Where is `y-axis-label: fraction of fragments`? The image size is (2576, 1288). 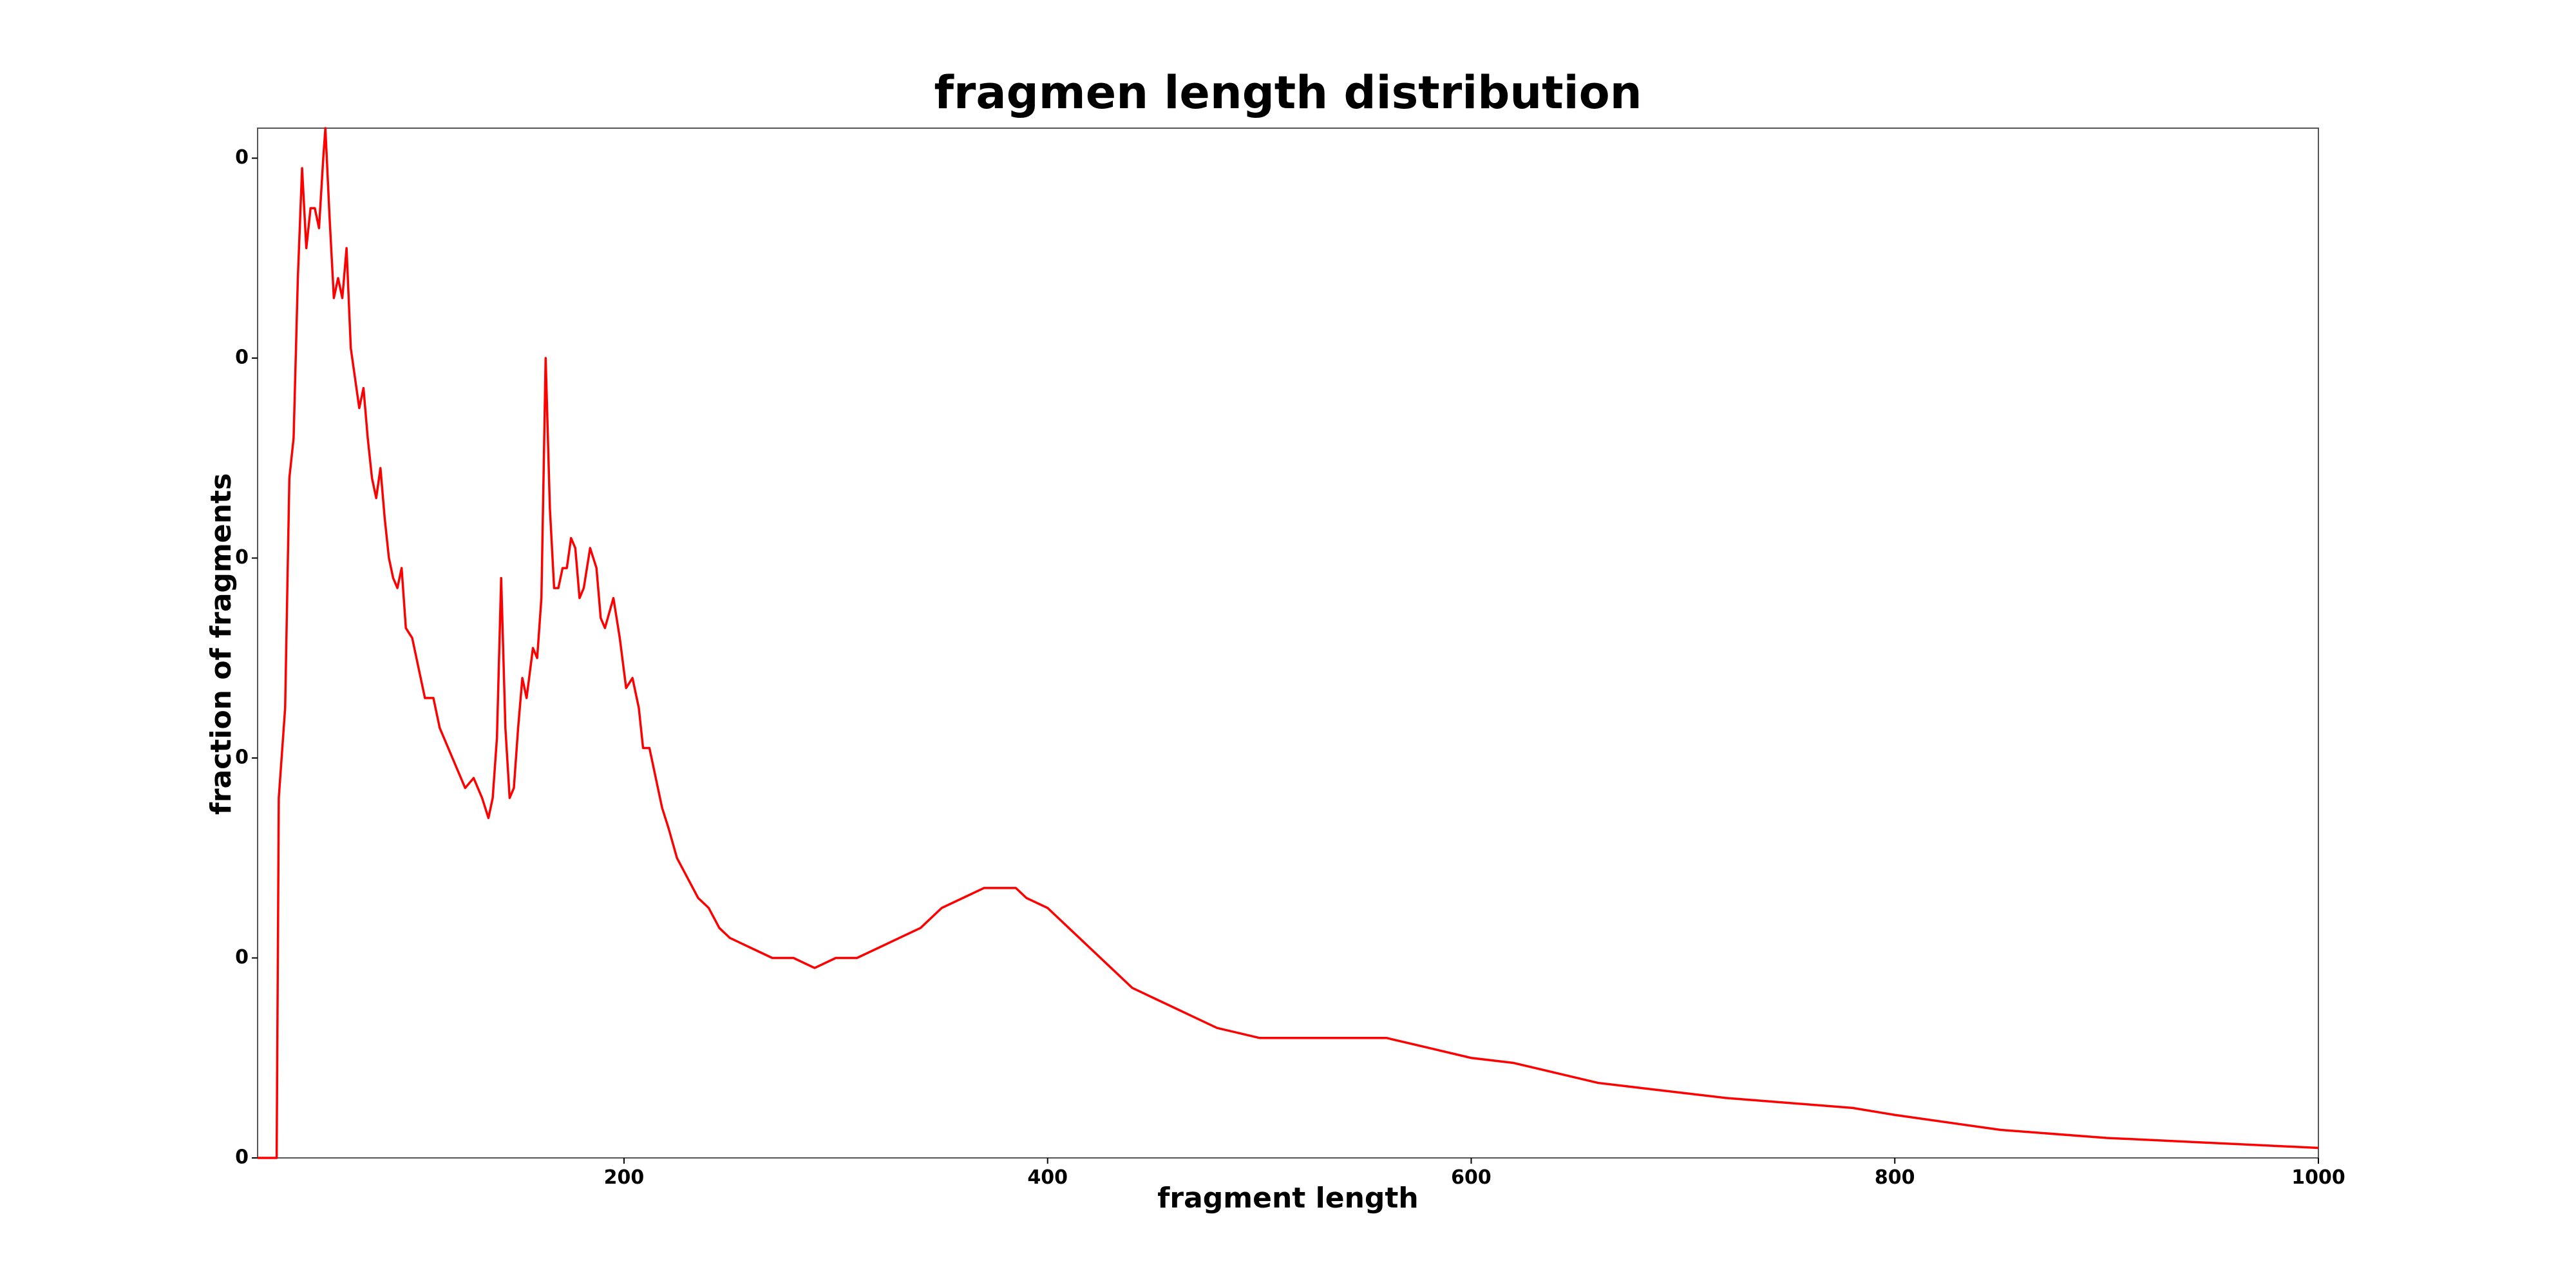 y-axis-label: fraction of fragments is located at coordinates (222, 644).